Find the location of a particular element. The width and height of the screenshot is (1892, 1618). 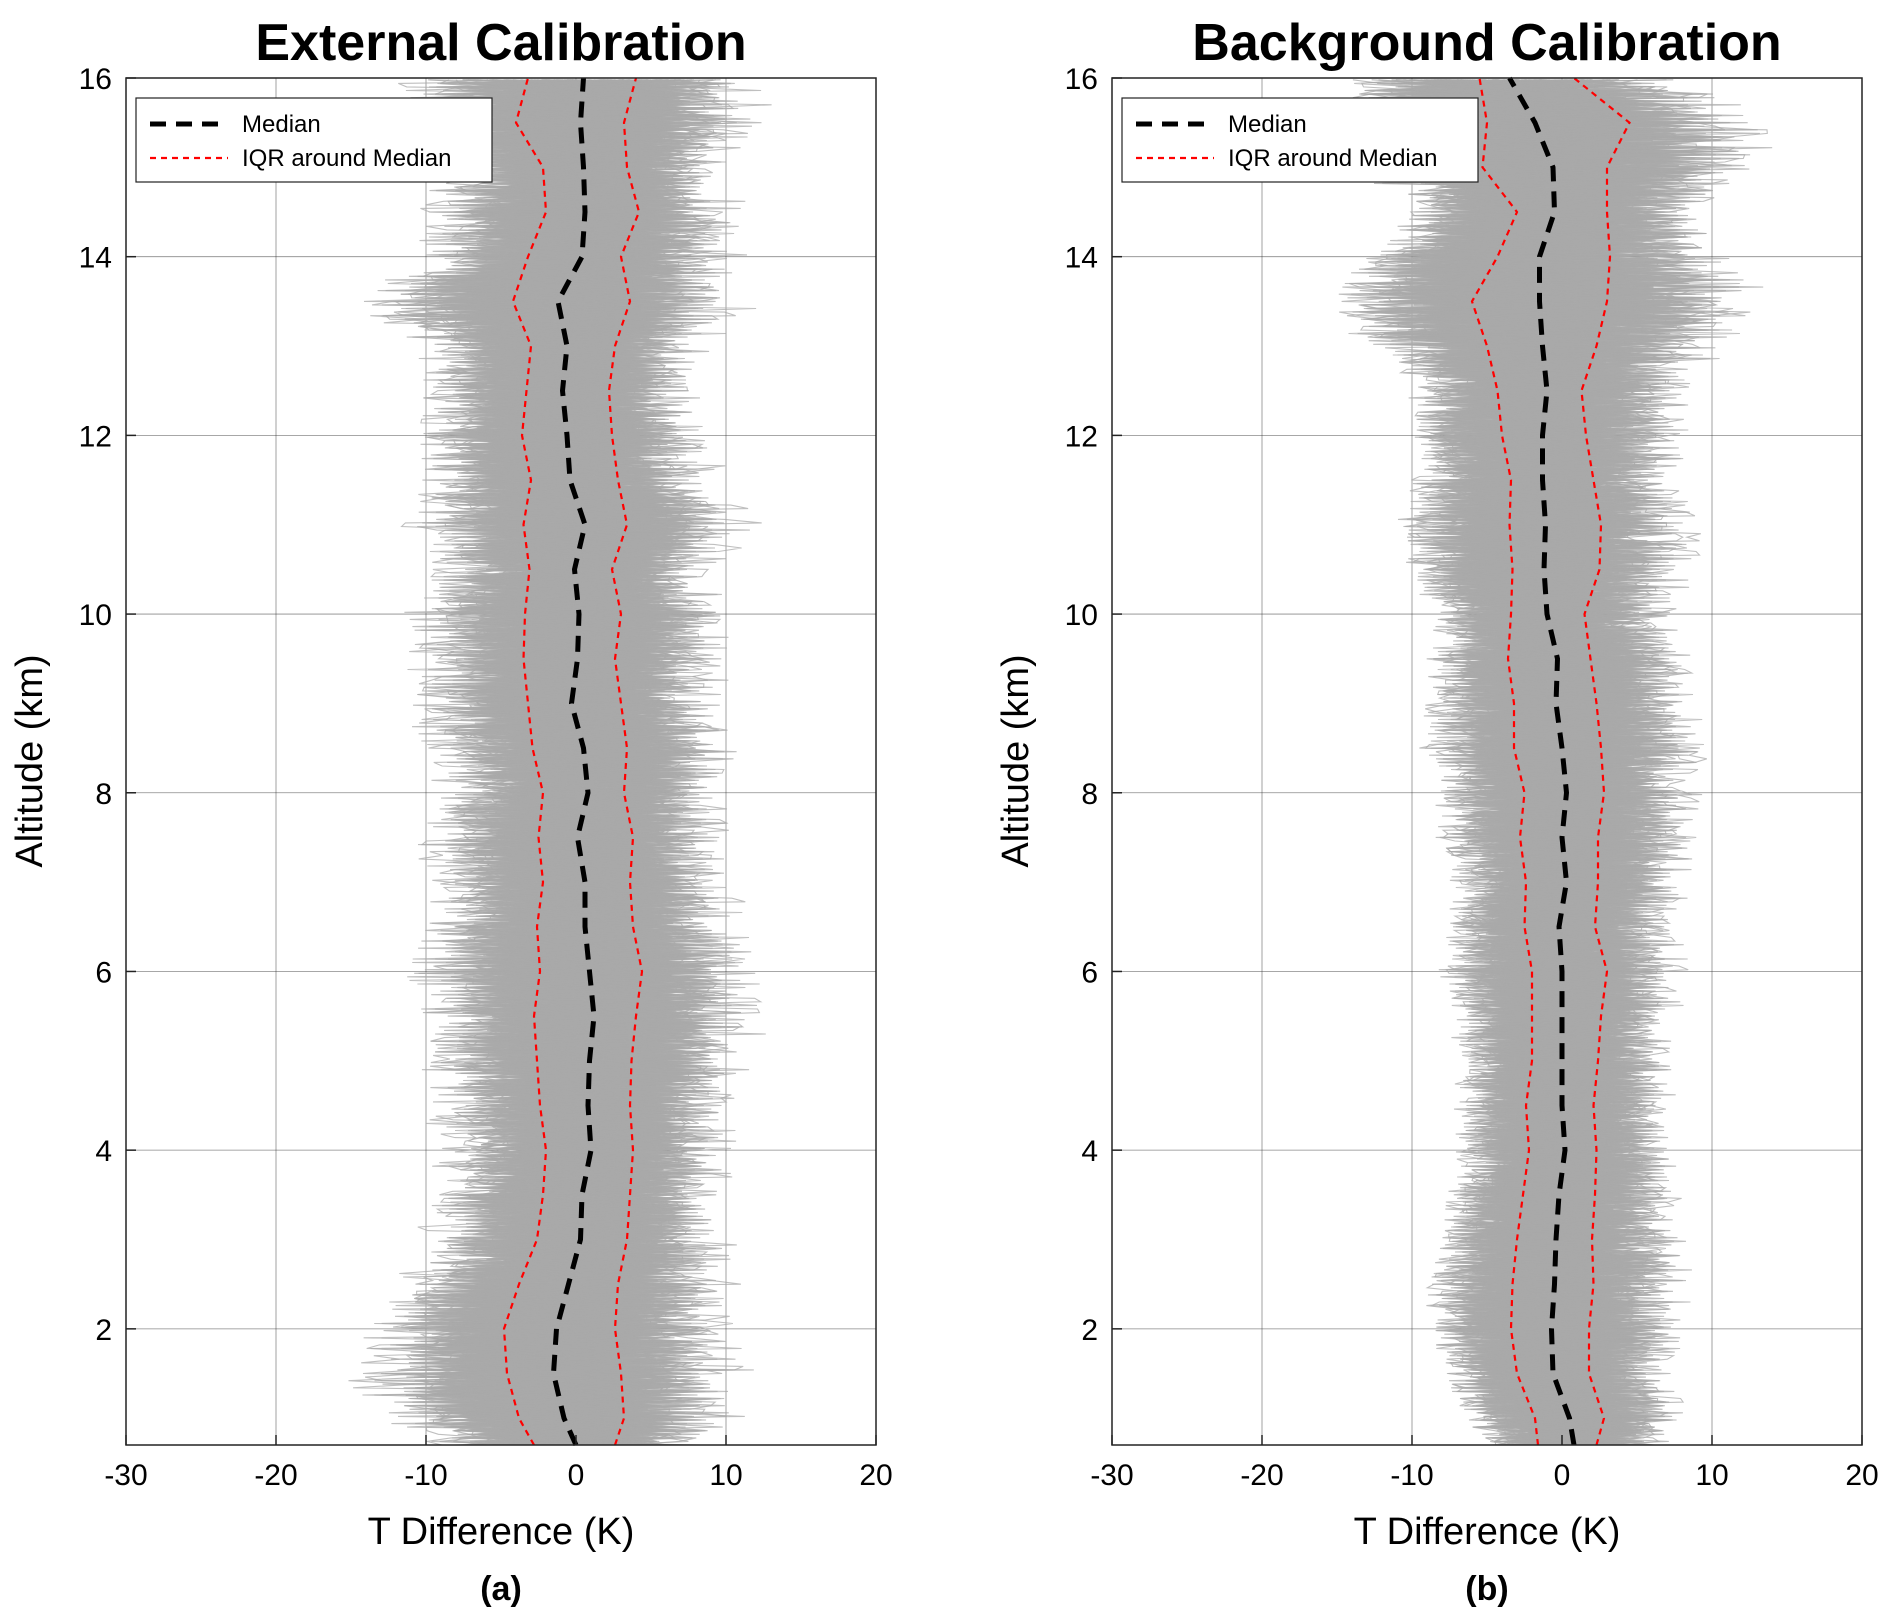

chart-title: Background Calibration is located at coordinates (1486, 43).